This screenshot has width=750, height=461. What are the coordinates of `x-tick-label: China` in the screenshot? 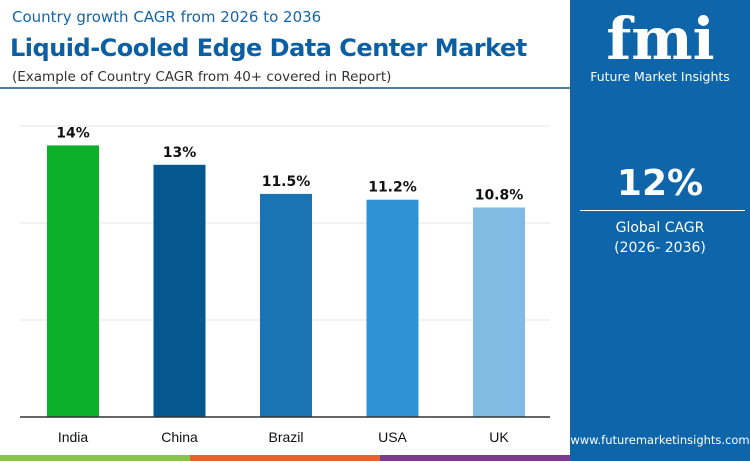 It's located at (179, 437).